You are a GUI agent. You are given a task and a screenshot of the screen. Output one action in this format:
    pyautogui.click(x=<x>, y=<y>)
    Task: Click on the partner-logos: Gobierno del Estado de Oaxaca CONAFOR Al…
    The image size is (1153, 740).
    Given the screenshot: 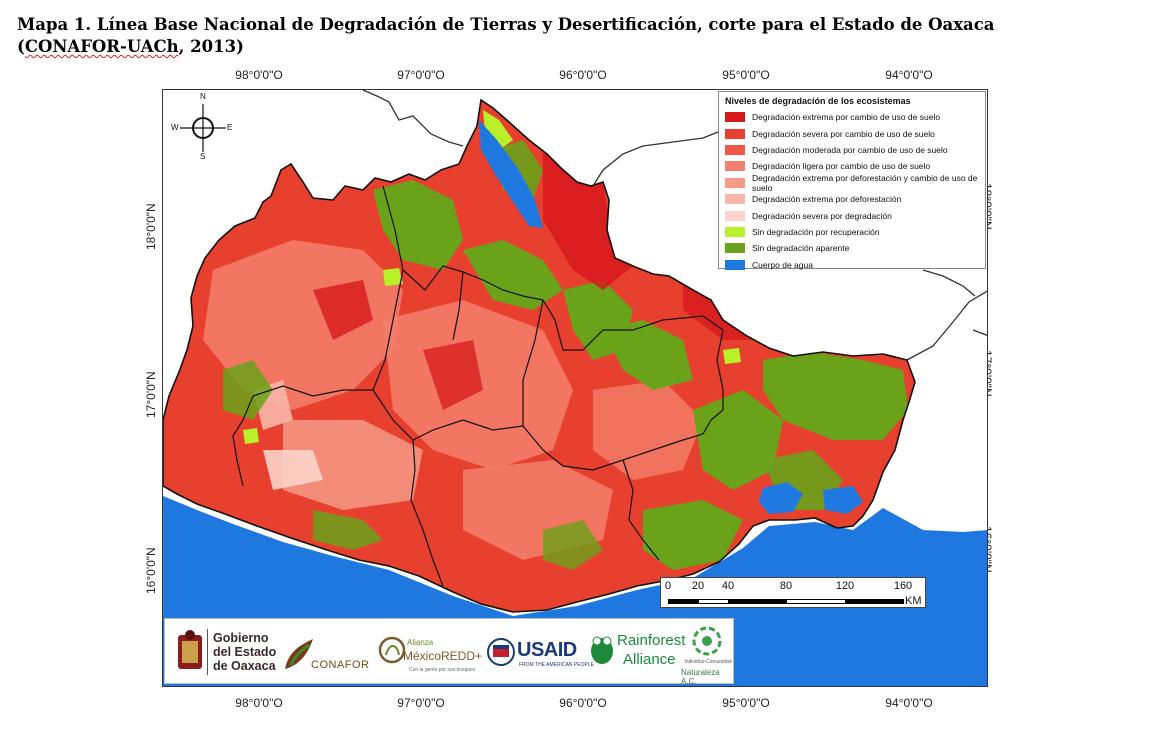 What is the action you would take?
    pyautogui.click(x=449, y=652)
    